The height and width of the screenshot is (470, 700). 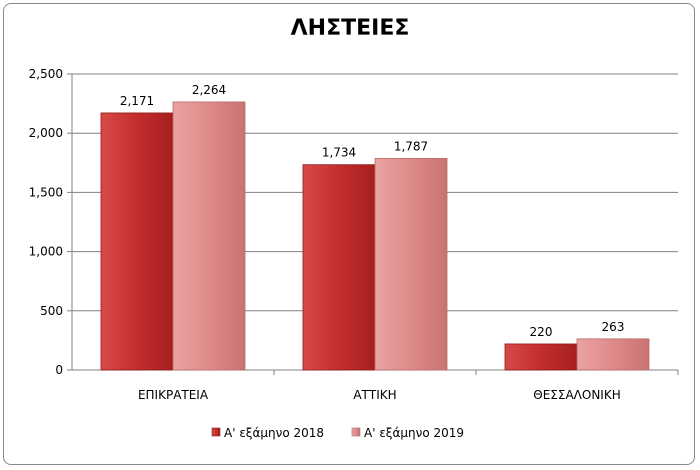 What do you see at coordinates (576, 395) in the screenshot?
I see `x-category-label: ΘΕΣΣΑΛΟΝΙΚΗ` at bounding box center [576, 395].